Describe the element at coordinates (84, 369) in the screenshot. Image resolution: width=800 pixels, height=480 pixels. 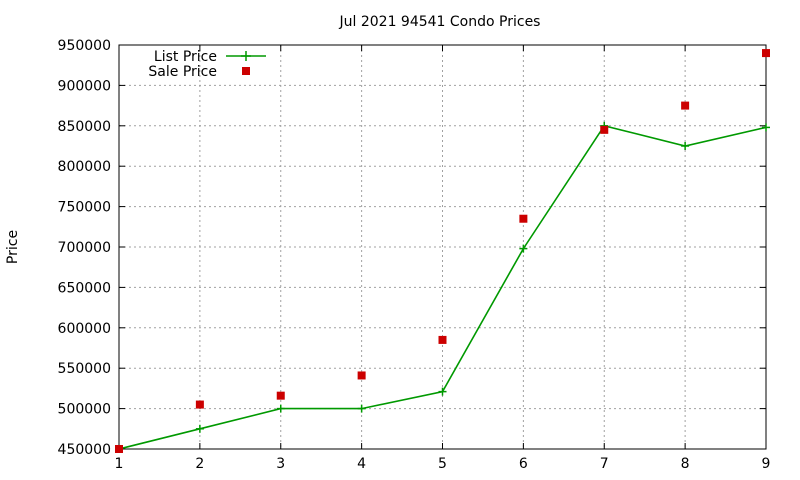
I see `y-tick-label: 550000` at that location.